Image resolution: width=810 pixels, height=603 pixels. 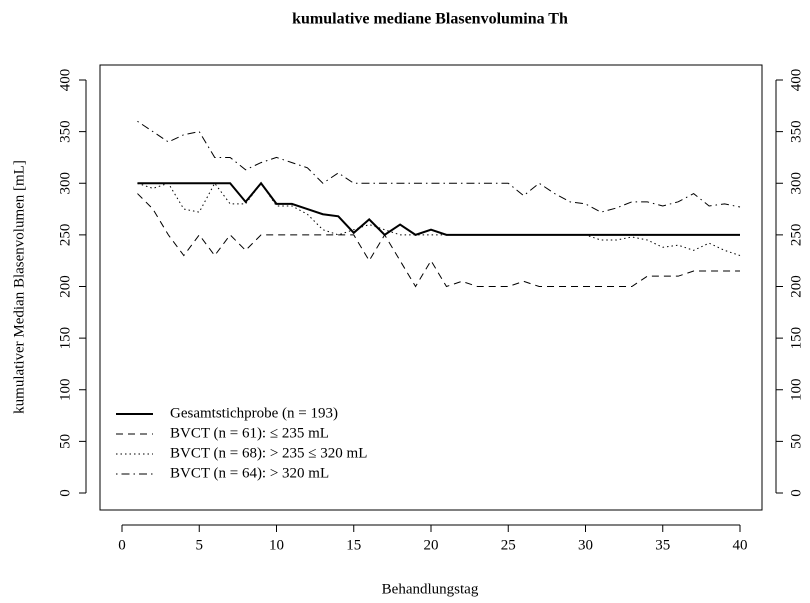 I want to click on y-tick-label: 300, so click(x=65, y=183).